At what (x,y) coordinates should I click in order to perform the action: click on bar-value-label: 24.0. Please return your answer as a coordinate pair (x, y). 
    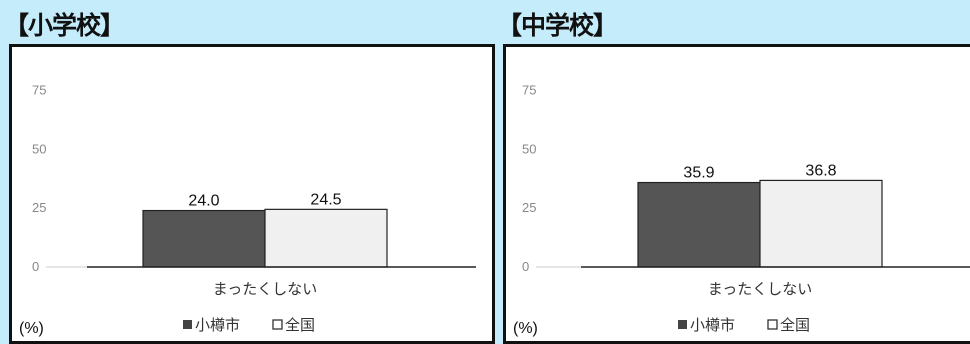
    Looking at the image, I should click on (203, 201).